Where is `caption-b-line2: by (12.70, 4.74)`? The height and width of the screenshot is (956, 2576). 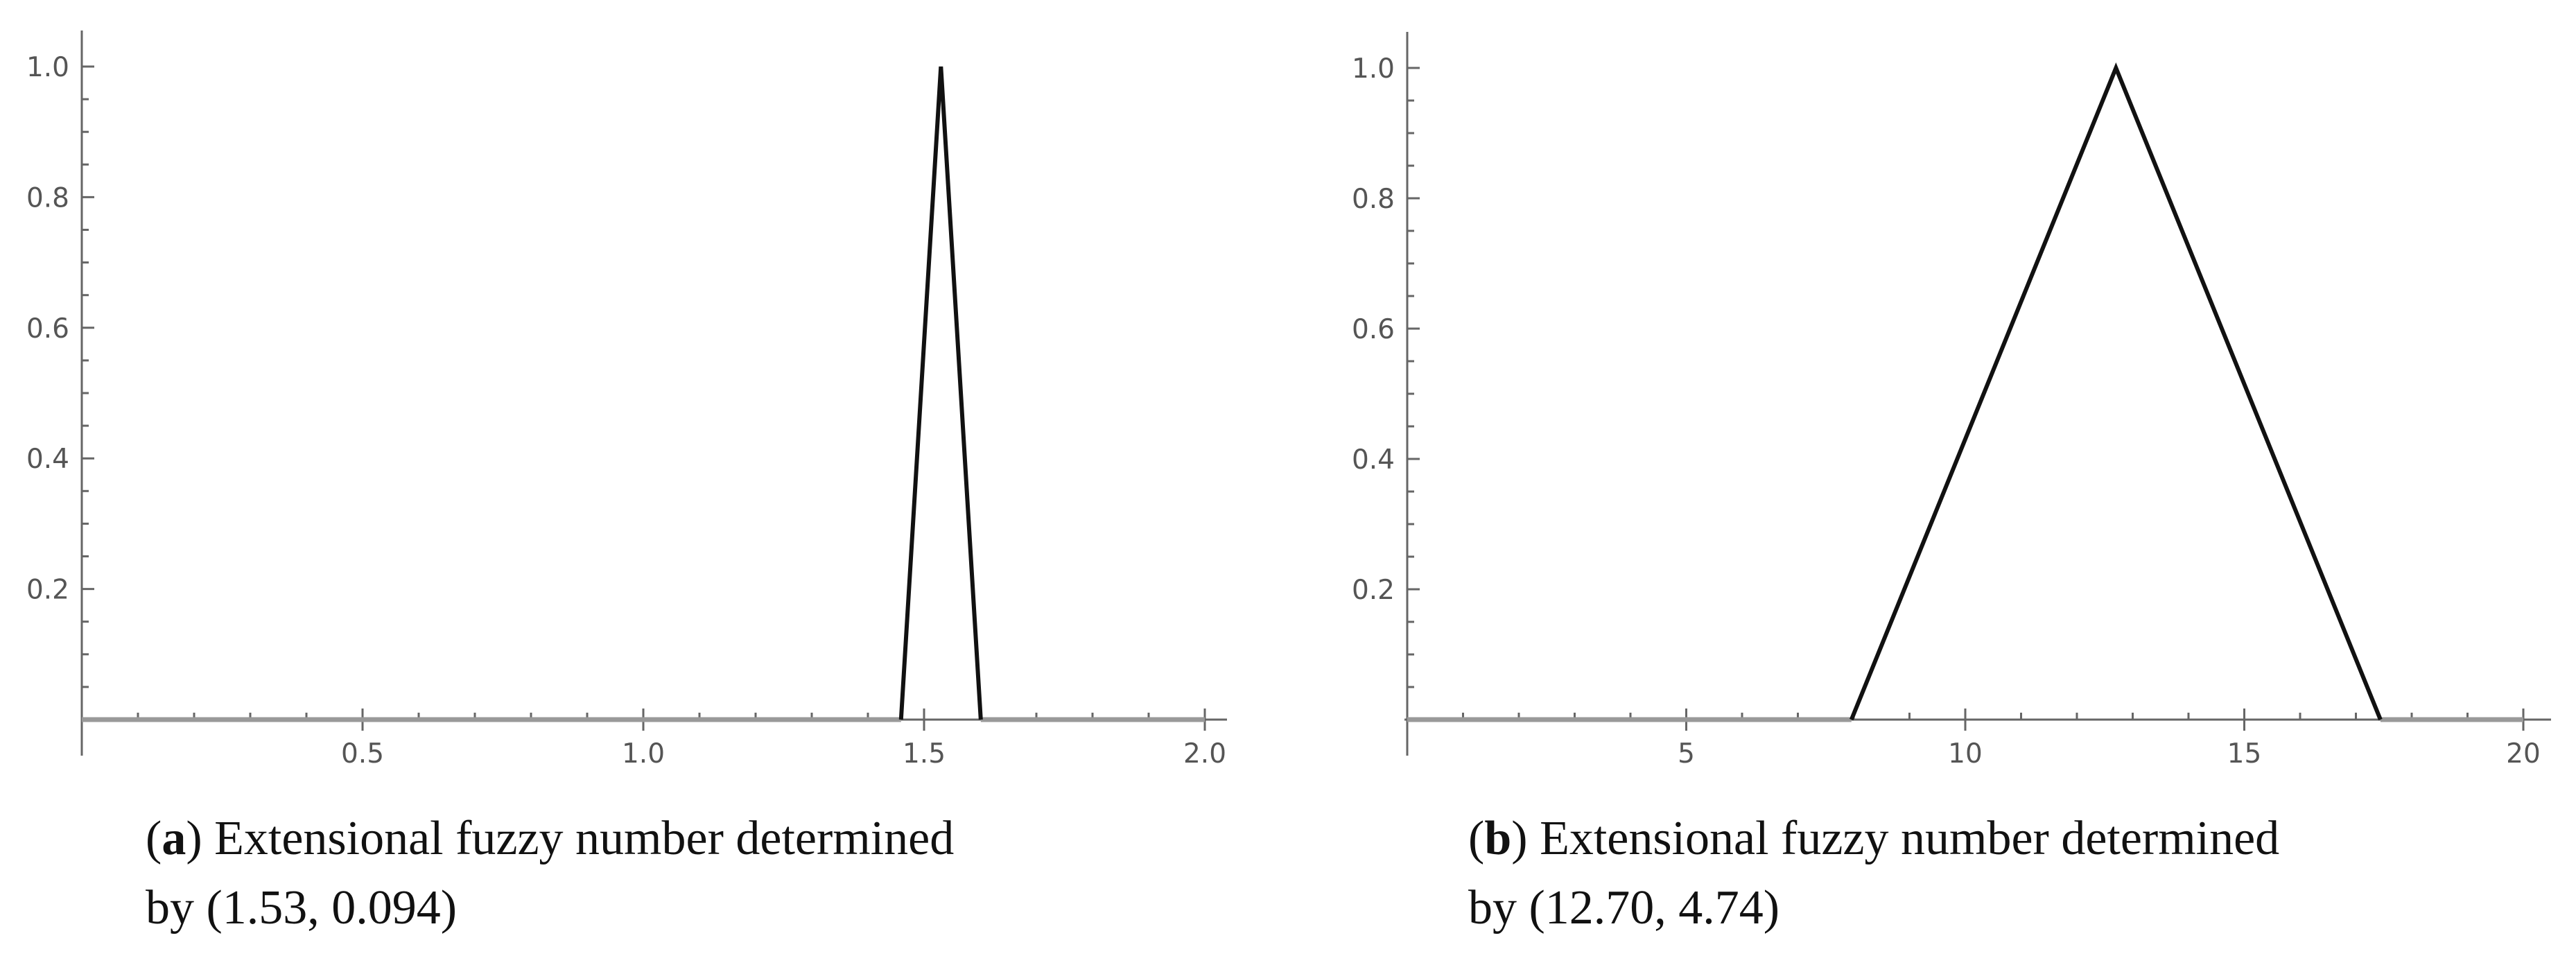 caption-b-line2: by (12.70, 4.74) is located at coordinates (1624, 908).